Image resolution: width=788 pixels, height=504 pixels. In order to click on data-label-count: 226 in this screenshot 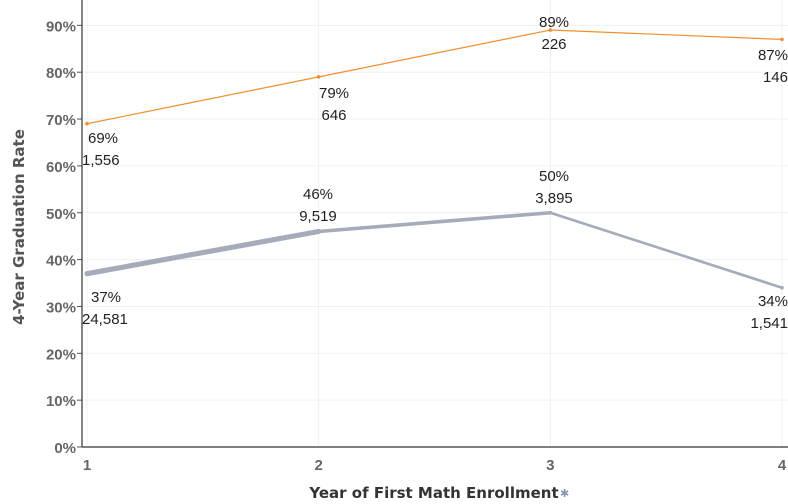, I will do `click(553, 44)`.